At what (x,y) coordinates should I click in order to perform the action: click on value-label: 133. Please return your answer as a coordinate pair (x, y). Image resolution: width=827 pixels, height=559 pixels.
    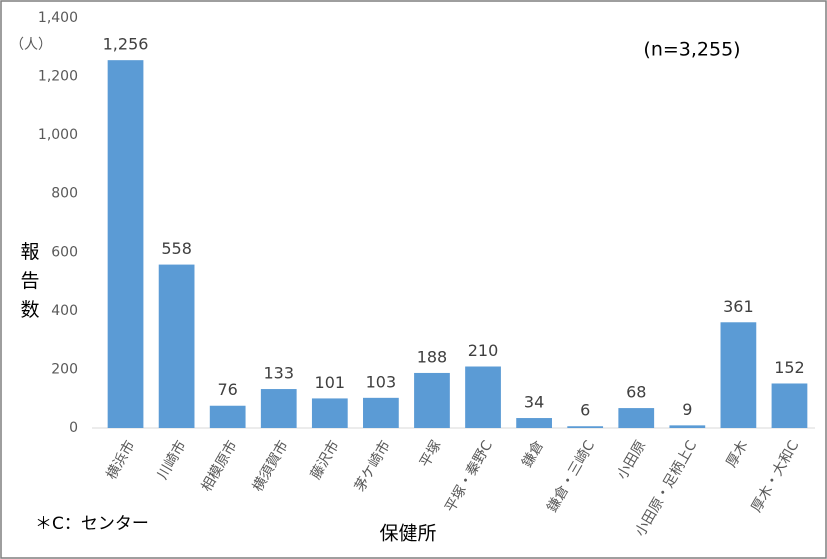
    Looking at the image, I should click on (278, 373).